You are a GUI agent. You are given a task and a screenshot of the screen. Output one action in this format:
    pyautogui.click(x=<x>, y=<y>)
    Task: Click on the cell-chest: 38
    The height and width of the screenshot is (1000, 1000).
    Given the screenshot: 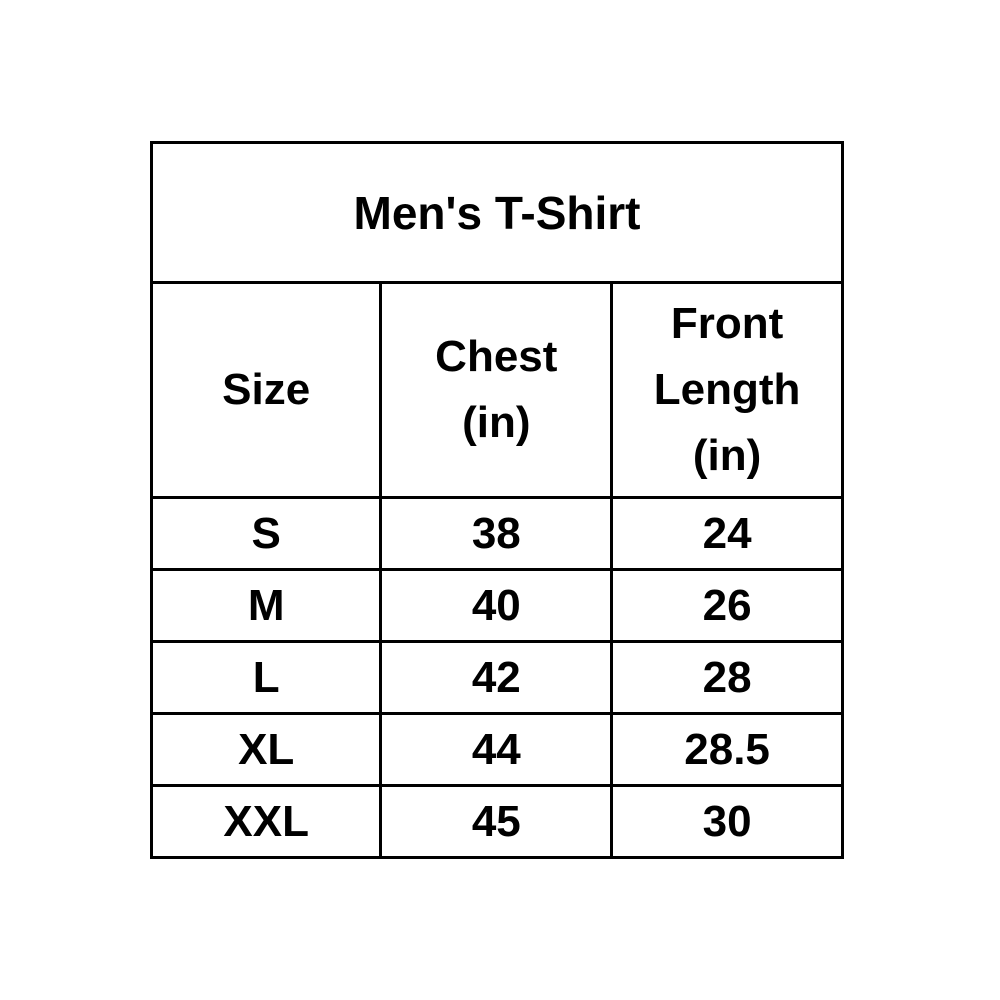 What is the action you would take?
    pyautogui.click(x=496, y=533)
    